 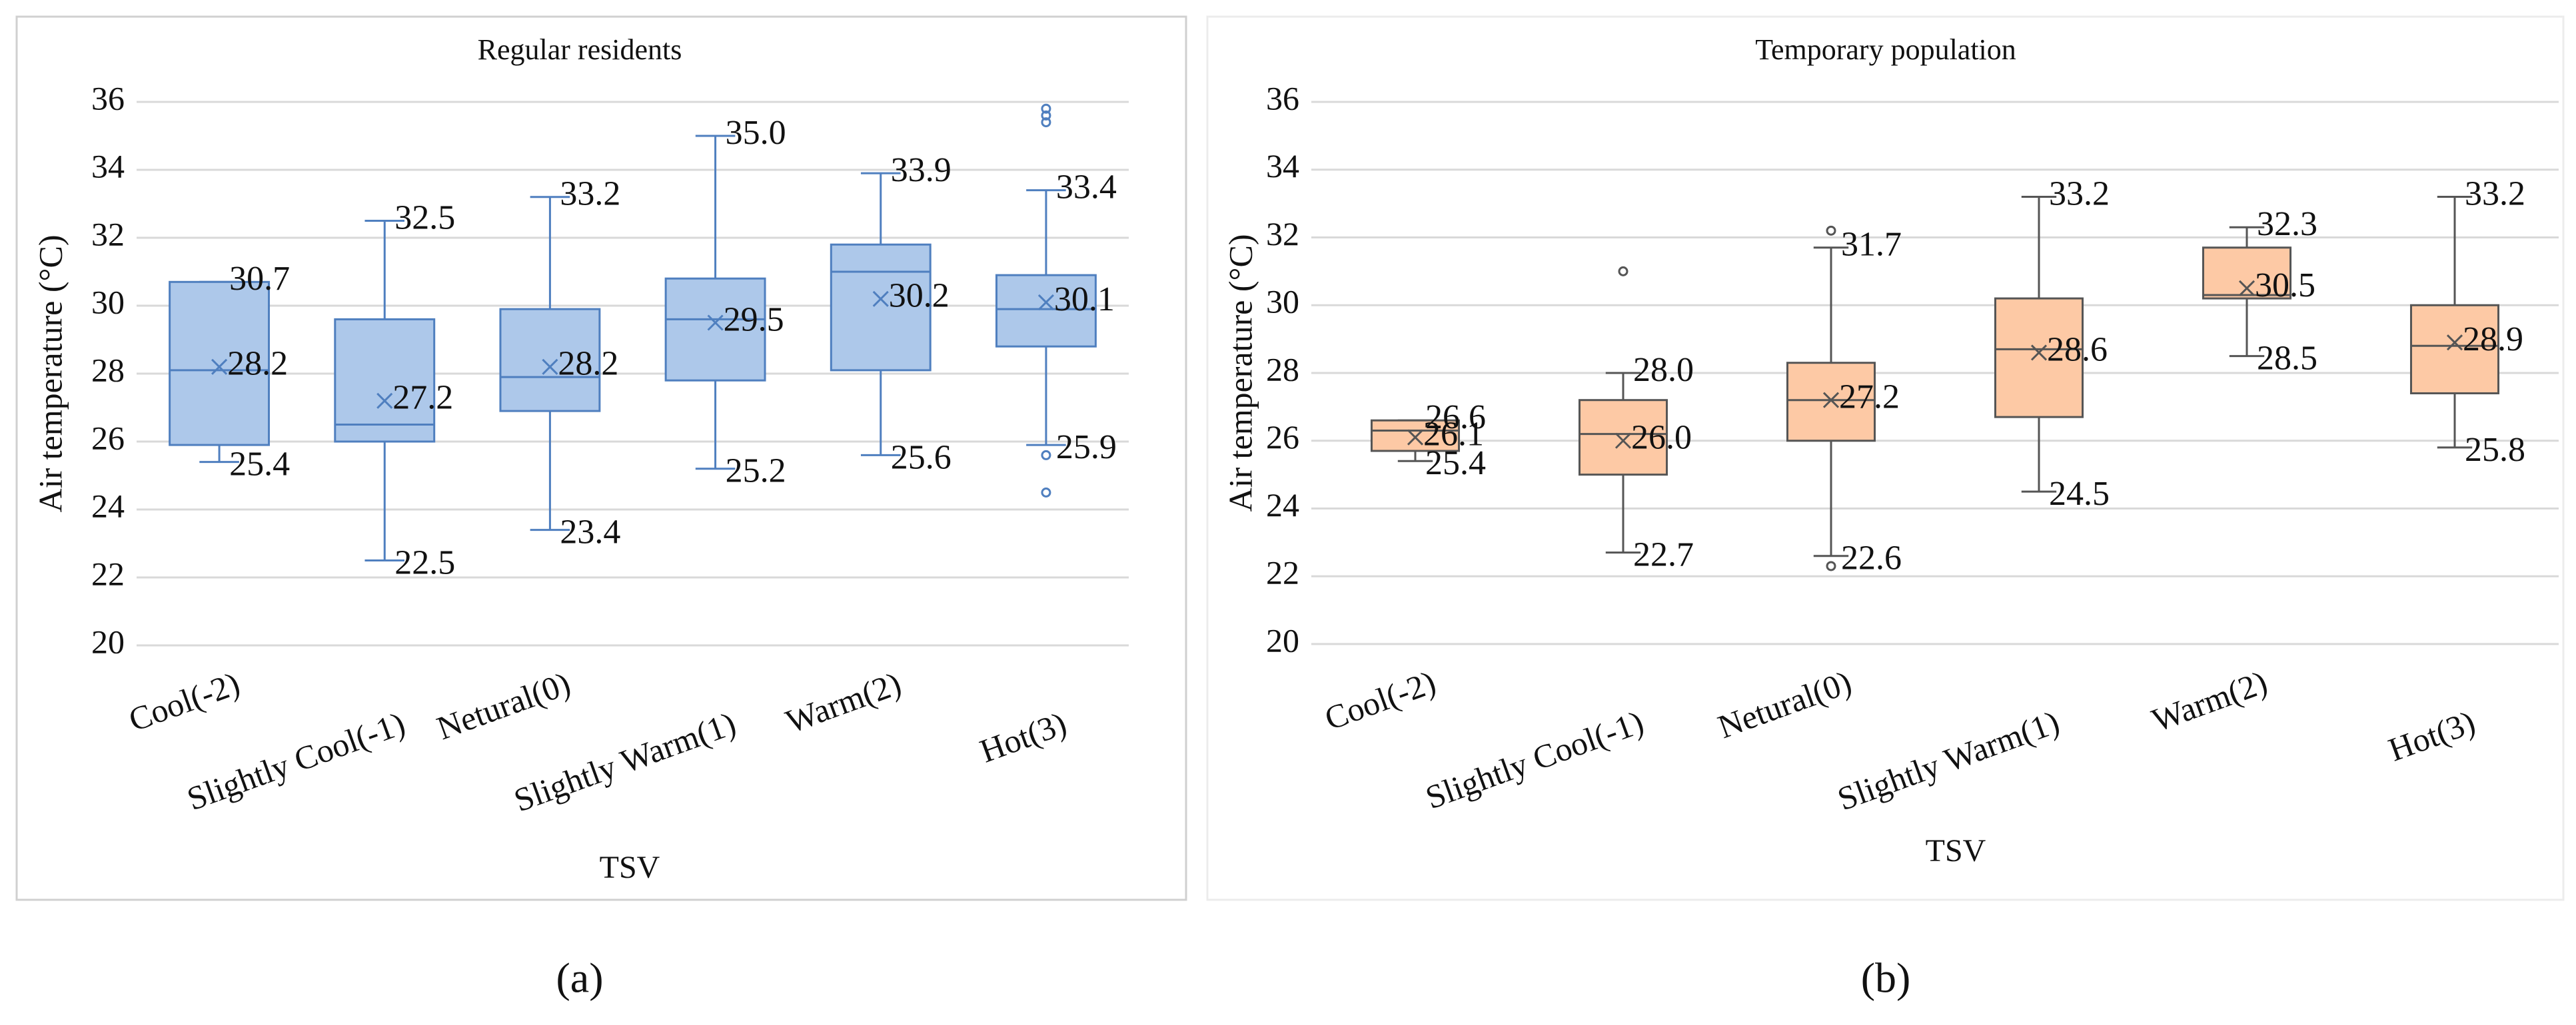 What do you see at coordinates (2493, 339) in the screenshot?
I see `data-label: 28.9` at bounding box center [2493, 339].